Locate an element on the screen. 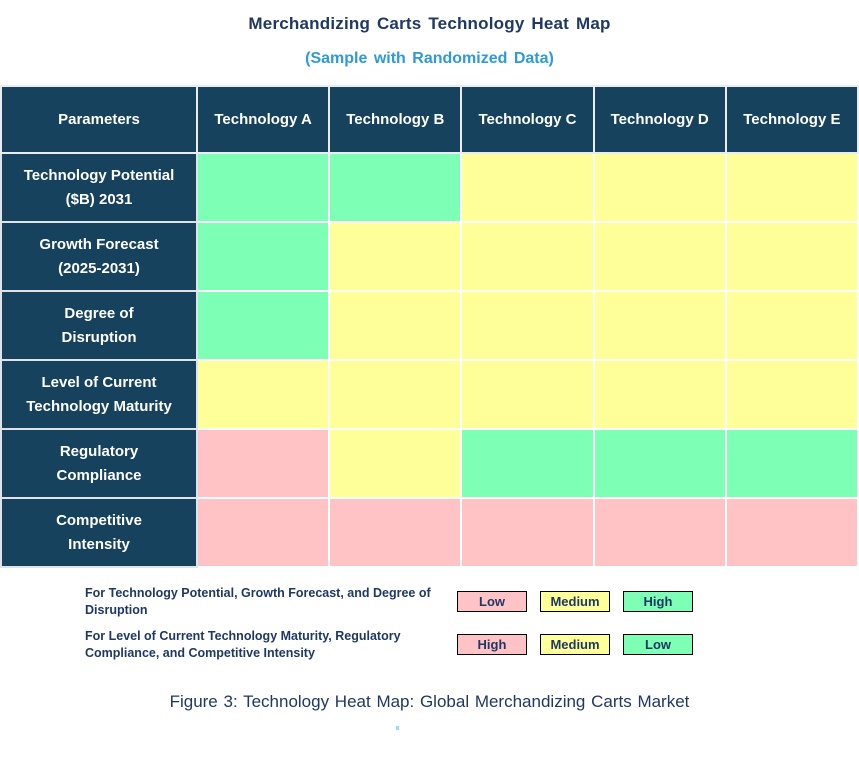  column-header-technology-b: Technology B is located at coordinates (395, 119).